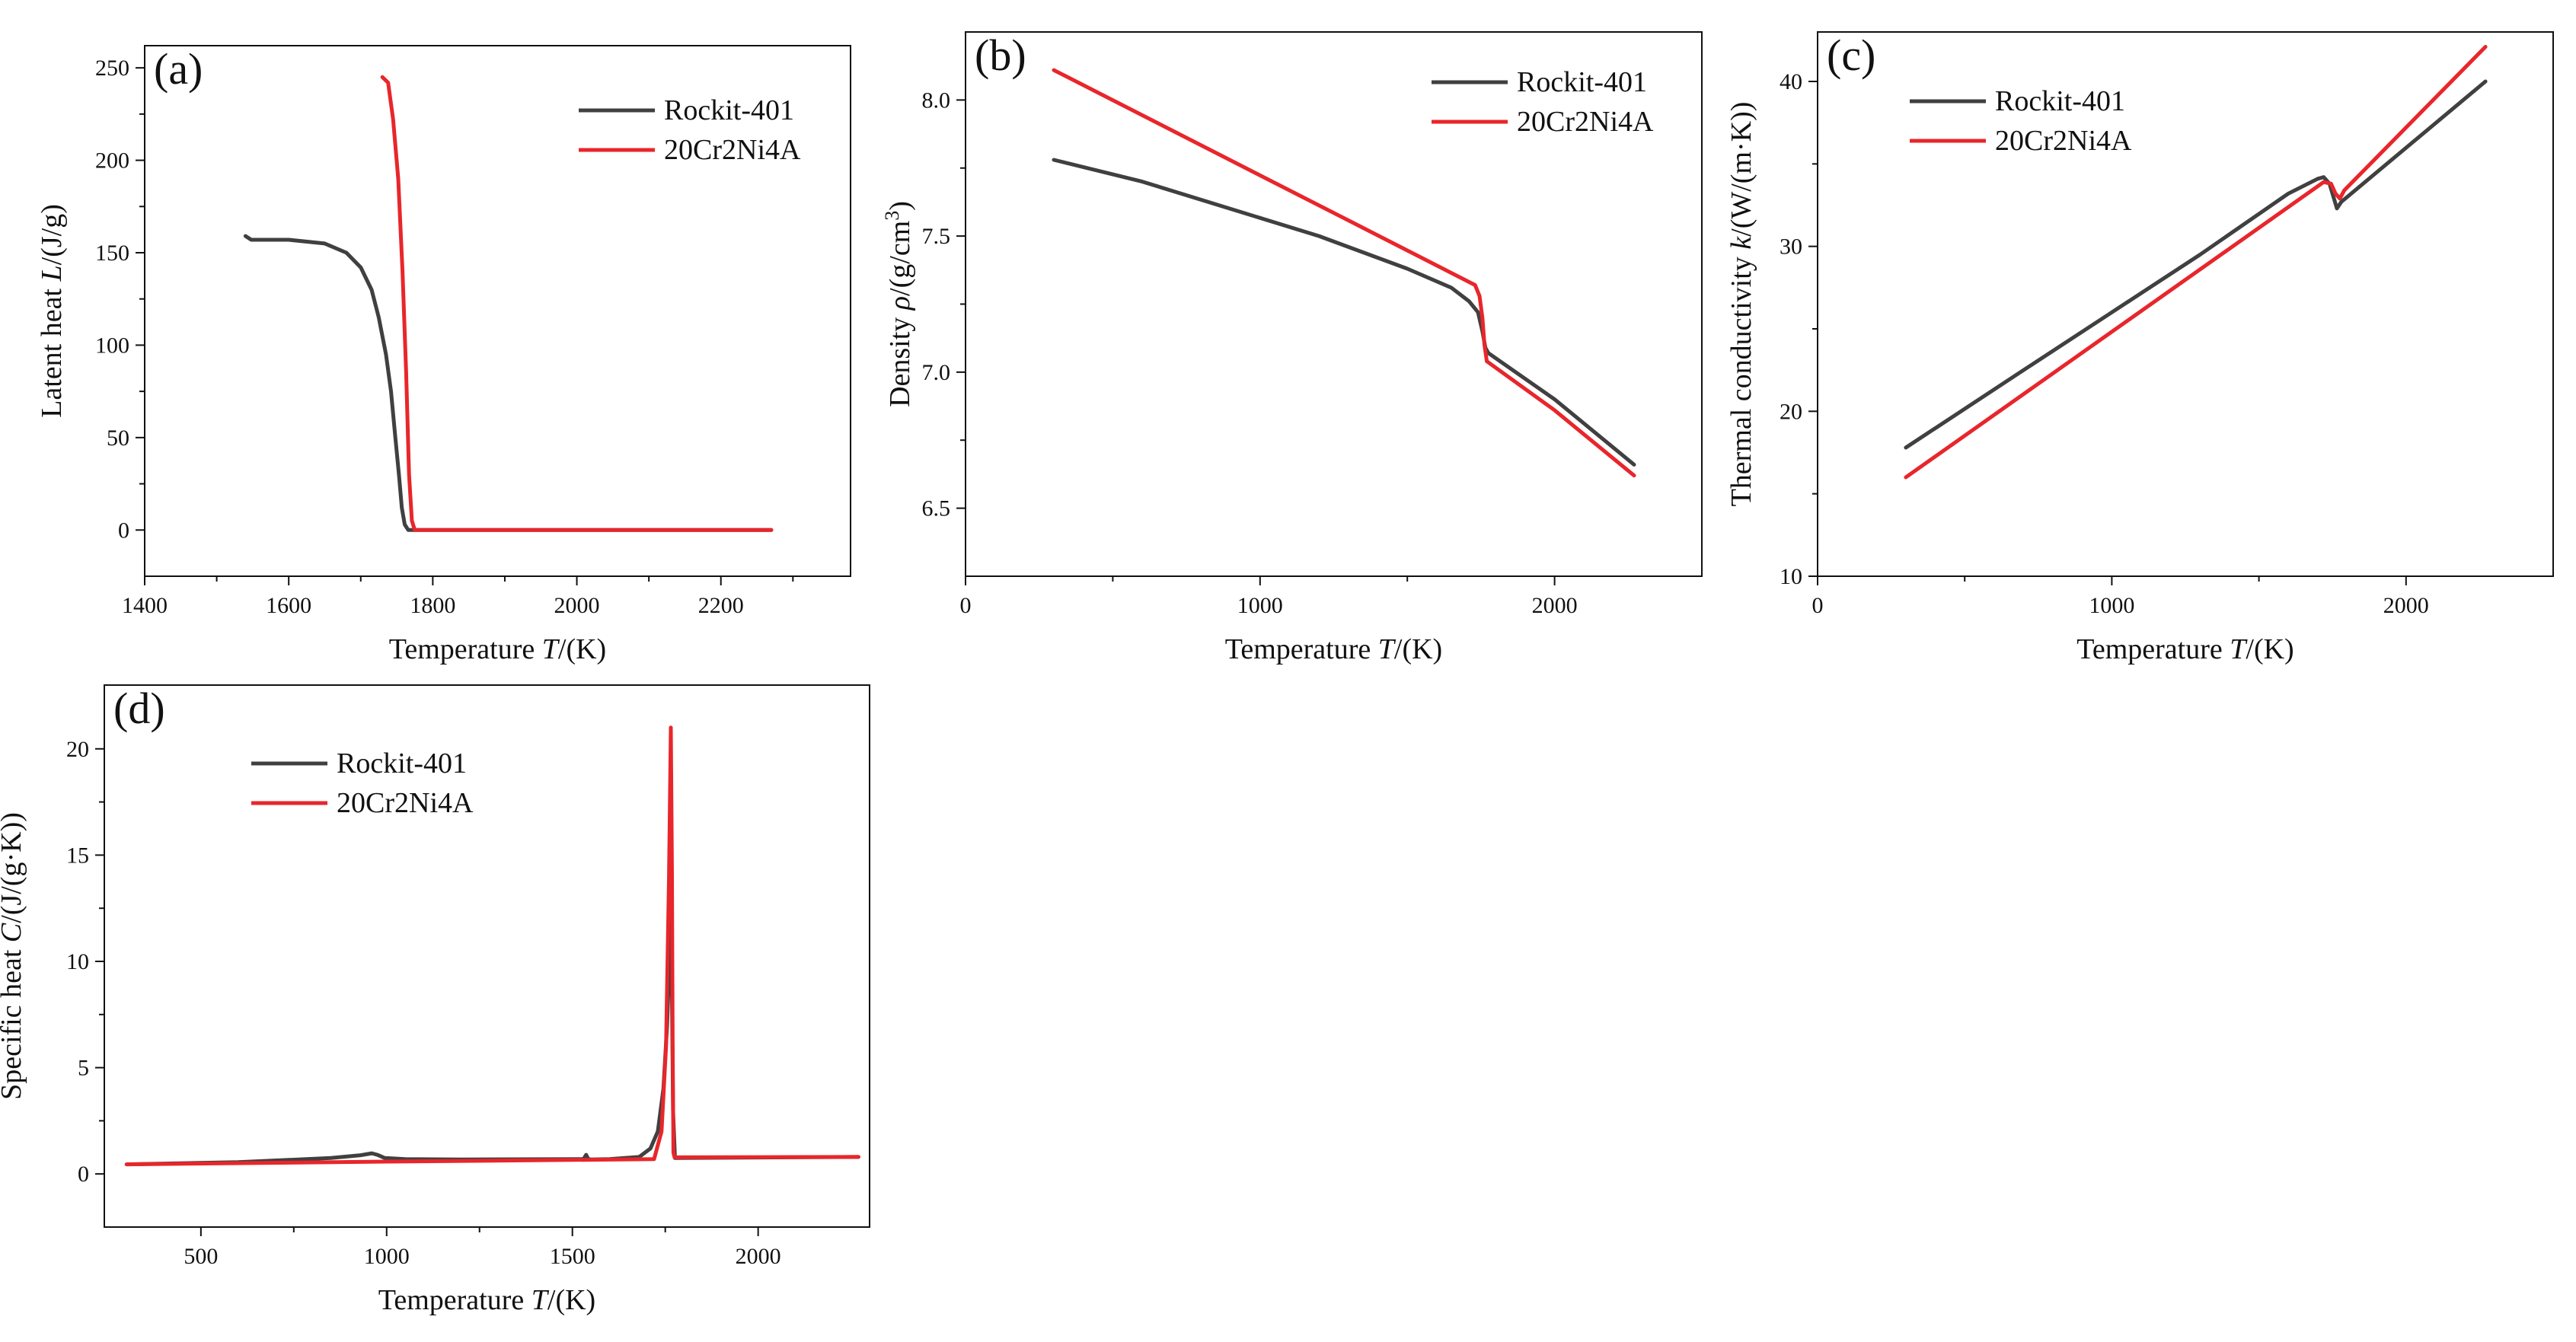 The image size is (2576, 1342). I want to click on y-tick-label: 6.5, so click(936, 508).